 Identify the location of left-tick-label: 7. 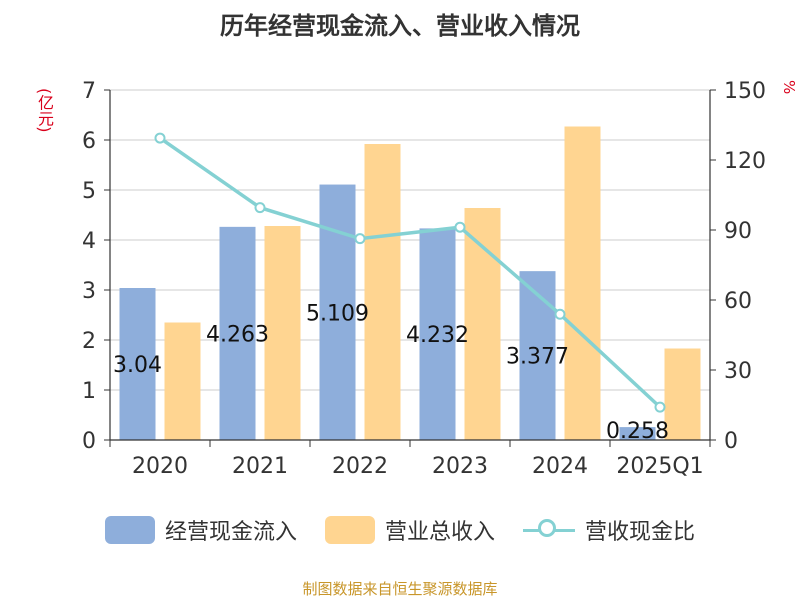
(89, 91).